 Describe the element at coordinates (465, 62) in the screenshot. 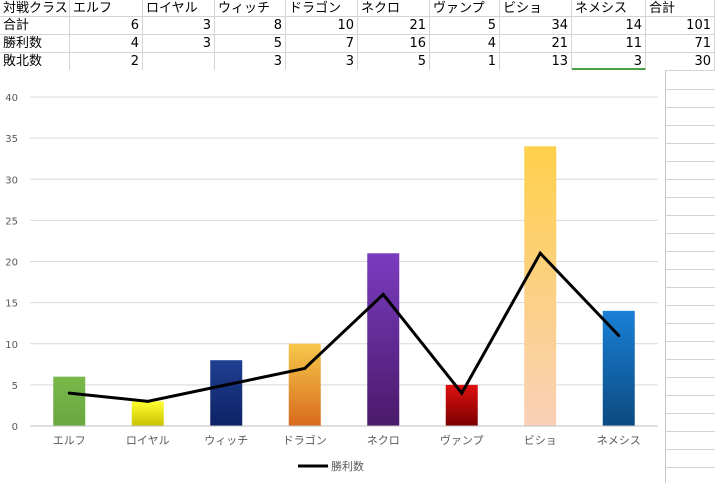

I see `data-cell: 1` at that location.